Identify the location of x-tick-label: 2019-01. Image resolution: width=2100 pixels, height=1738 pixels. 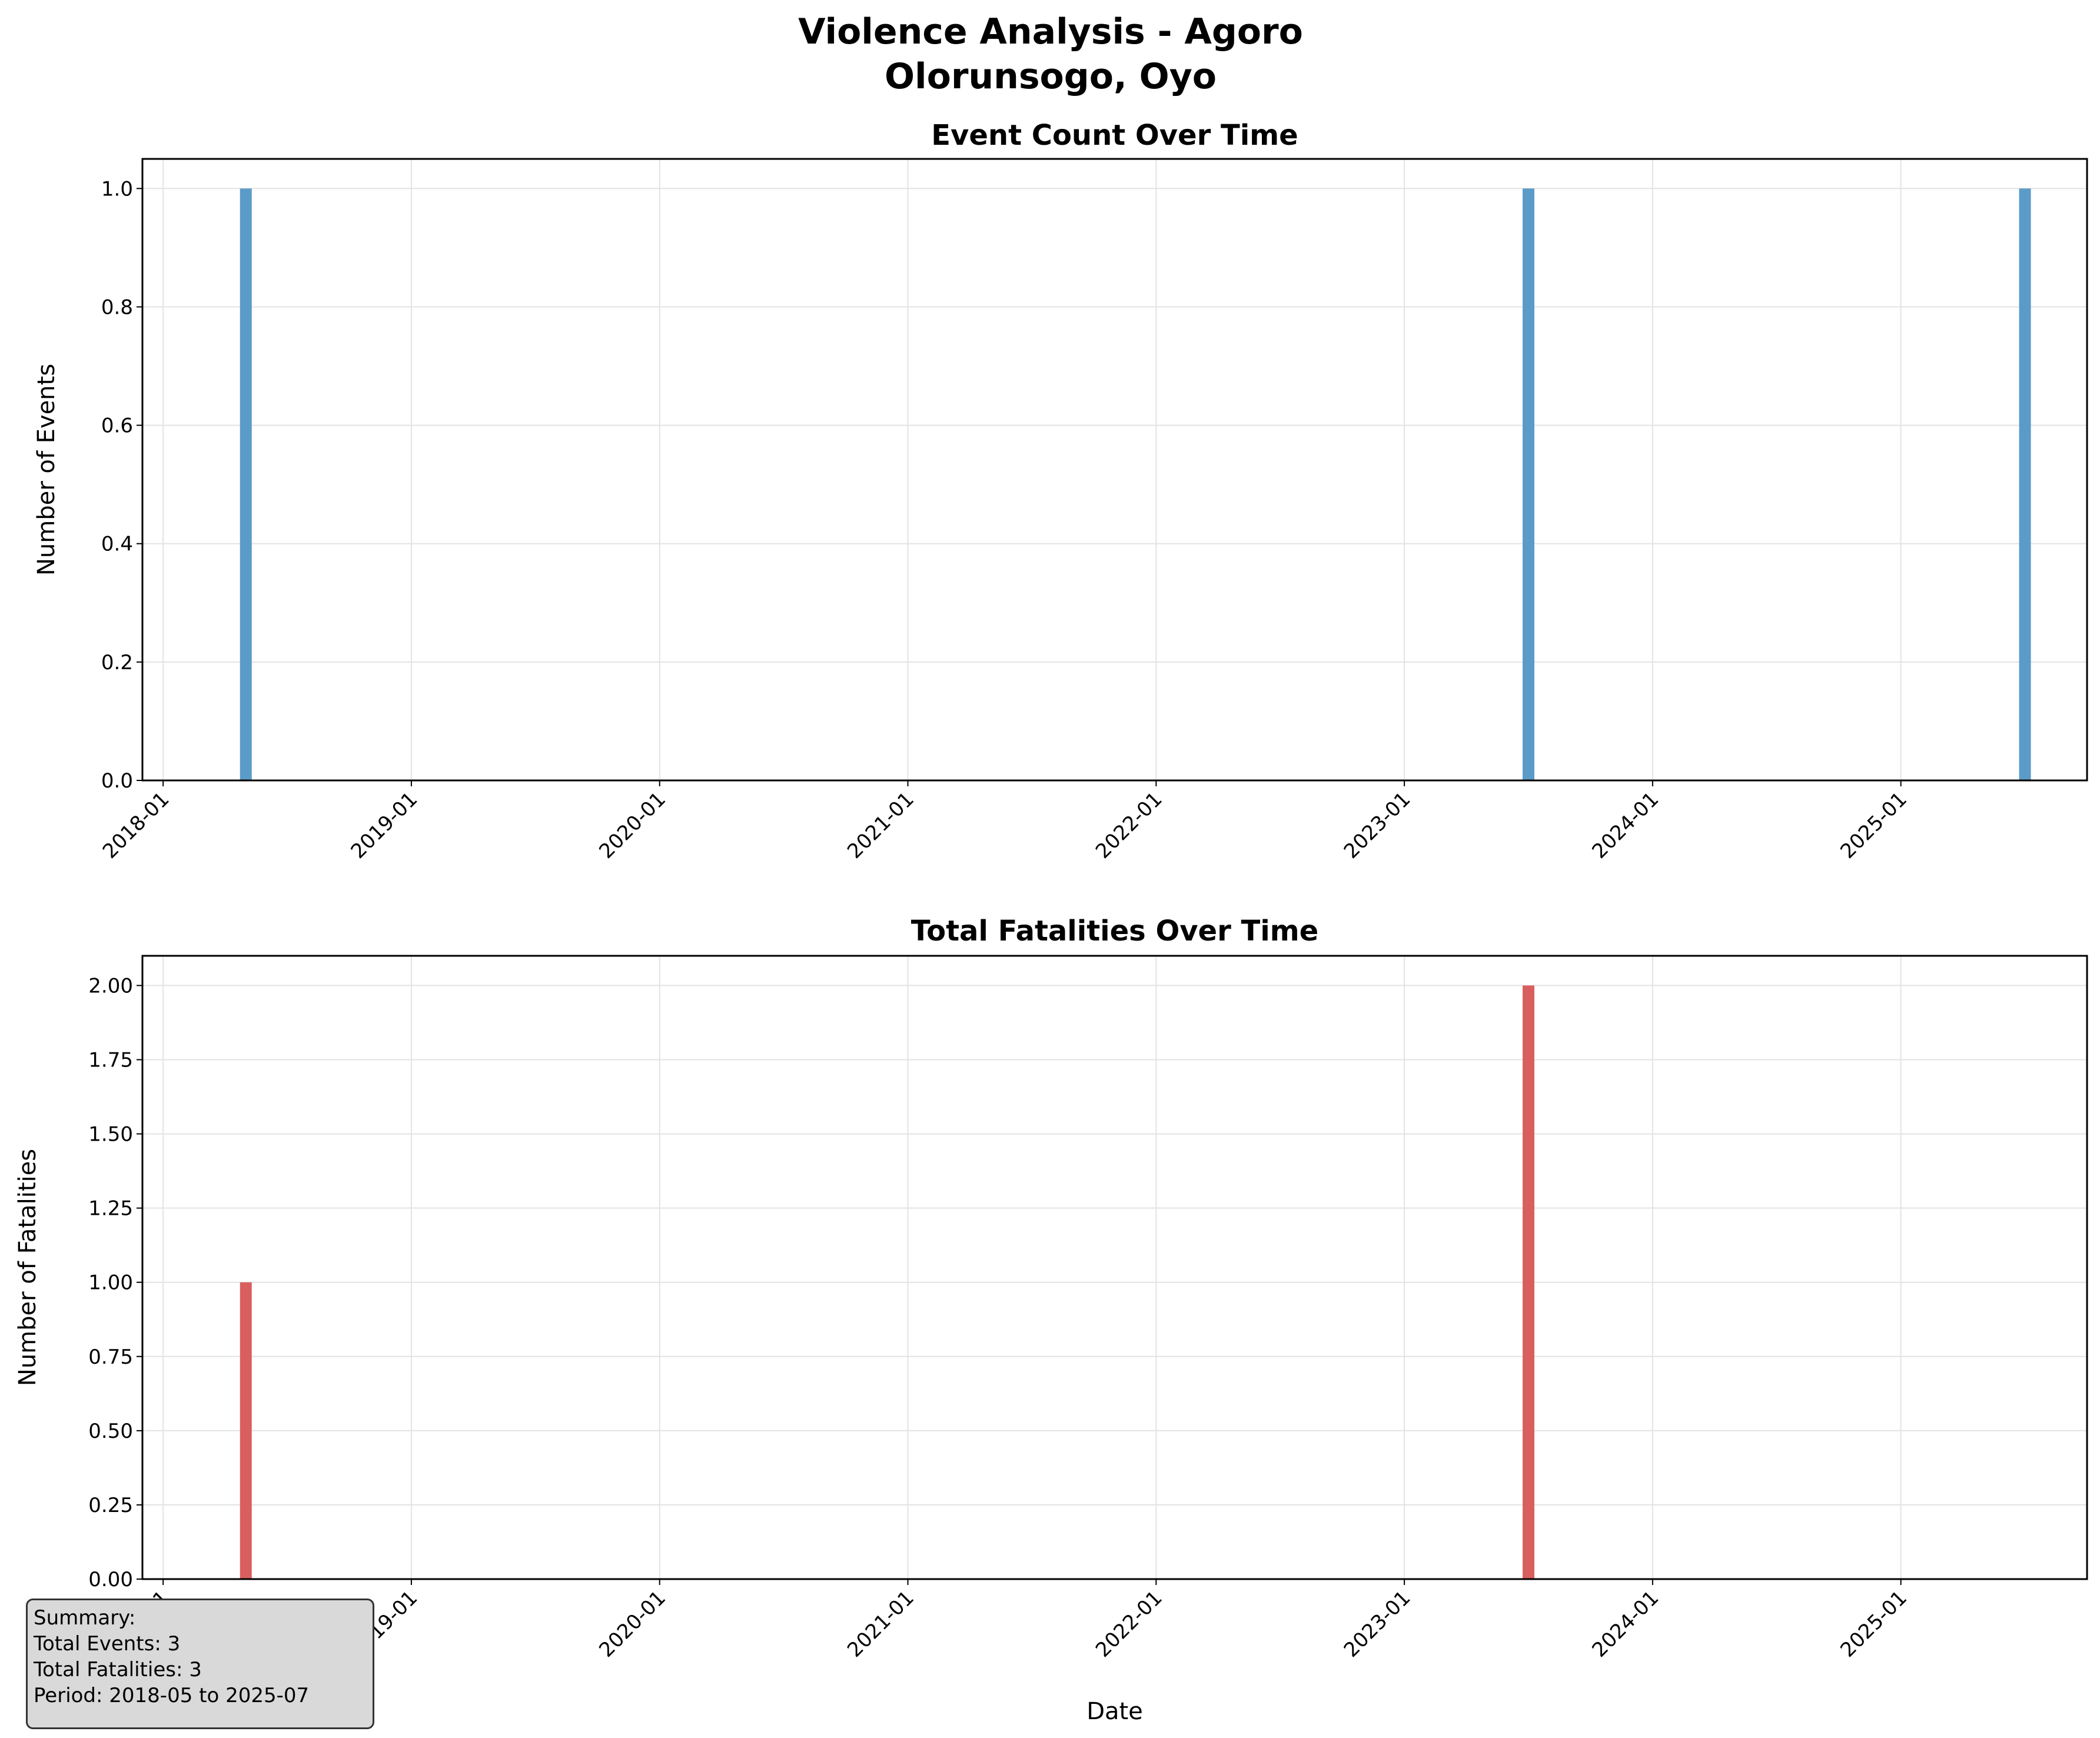
(385, 825).